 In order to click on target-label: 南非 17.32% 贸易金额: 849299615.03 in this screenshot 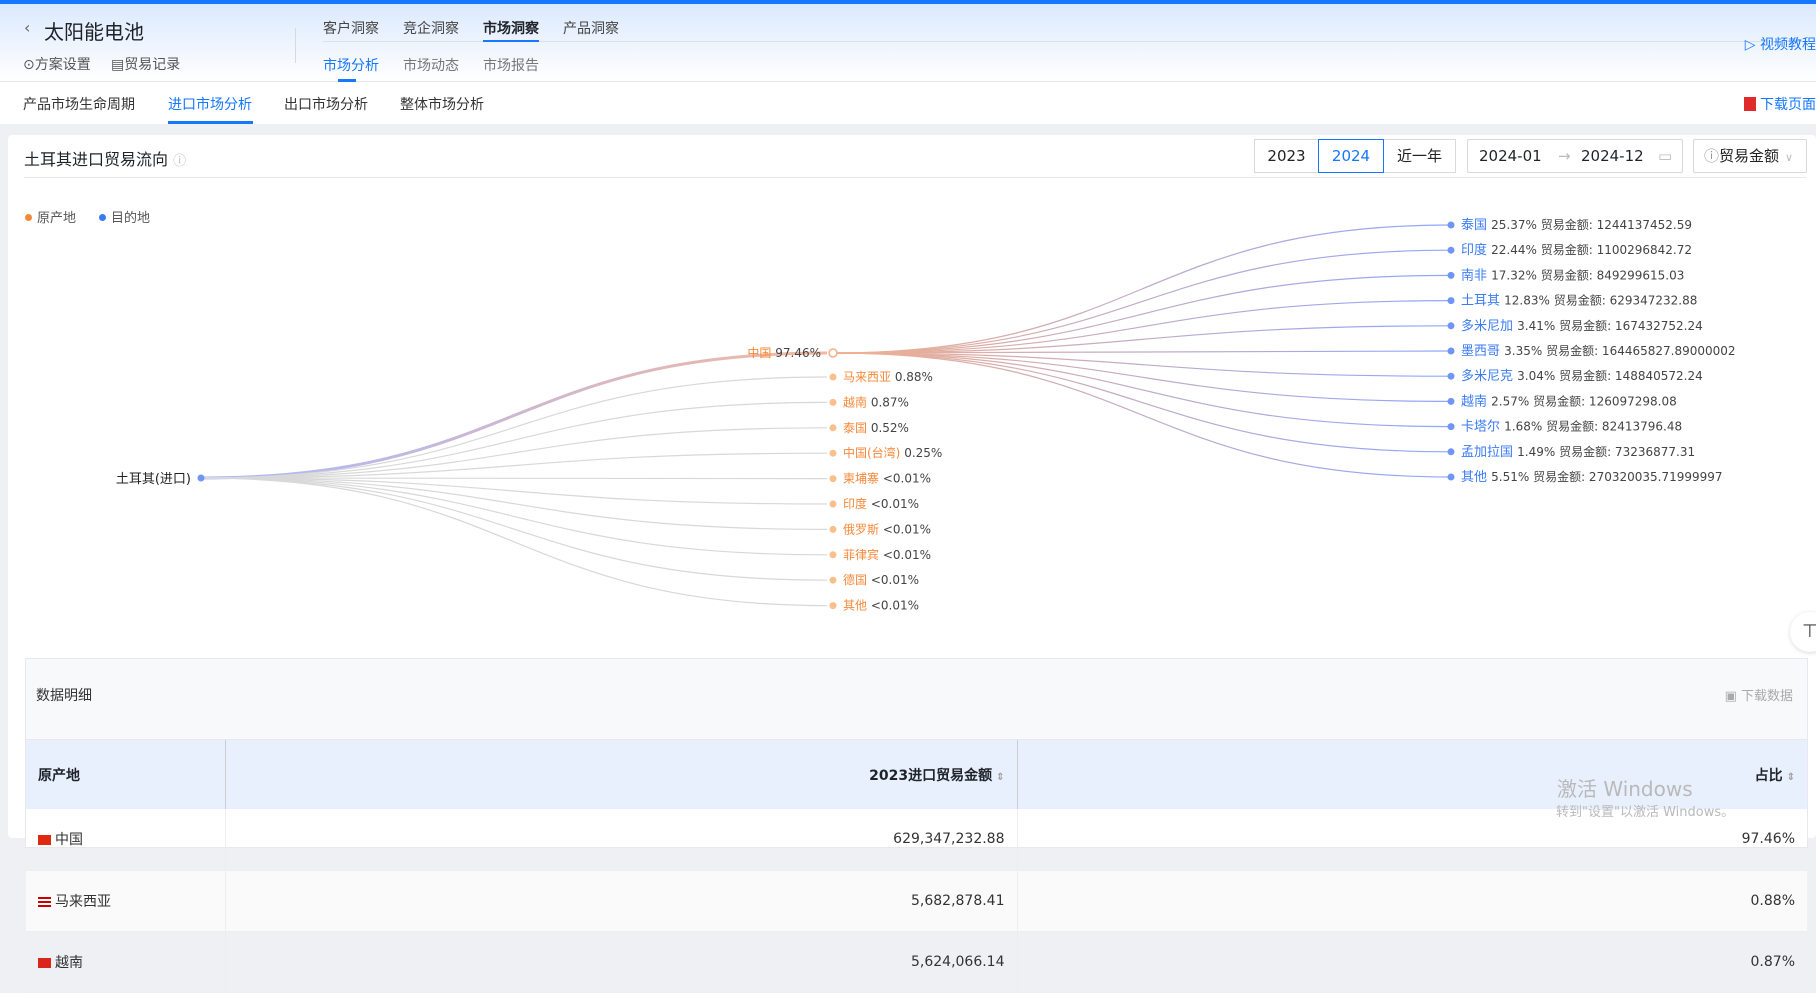, I will do `click(1572, 275)`.